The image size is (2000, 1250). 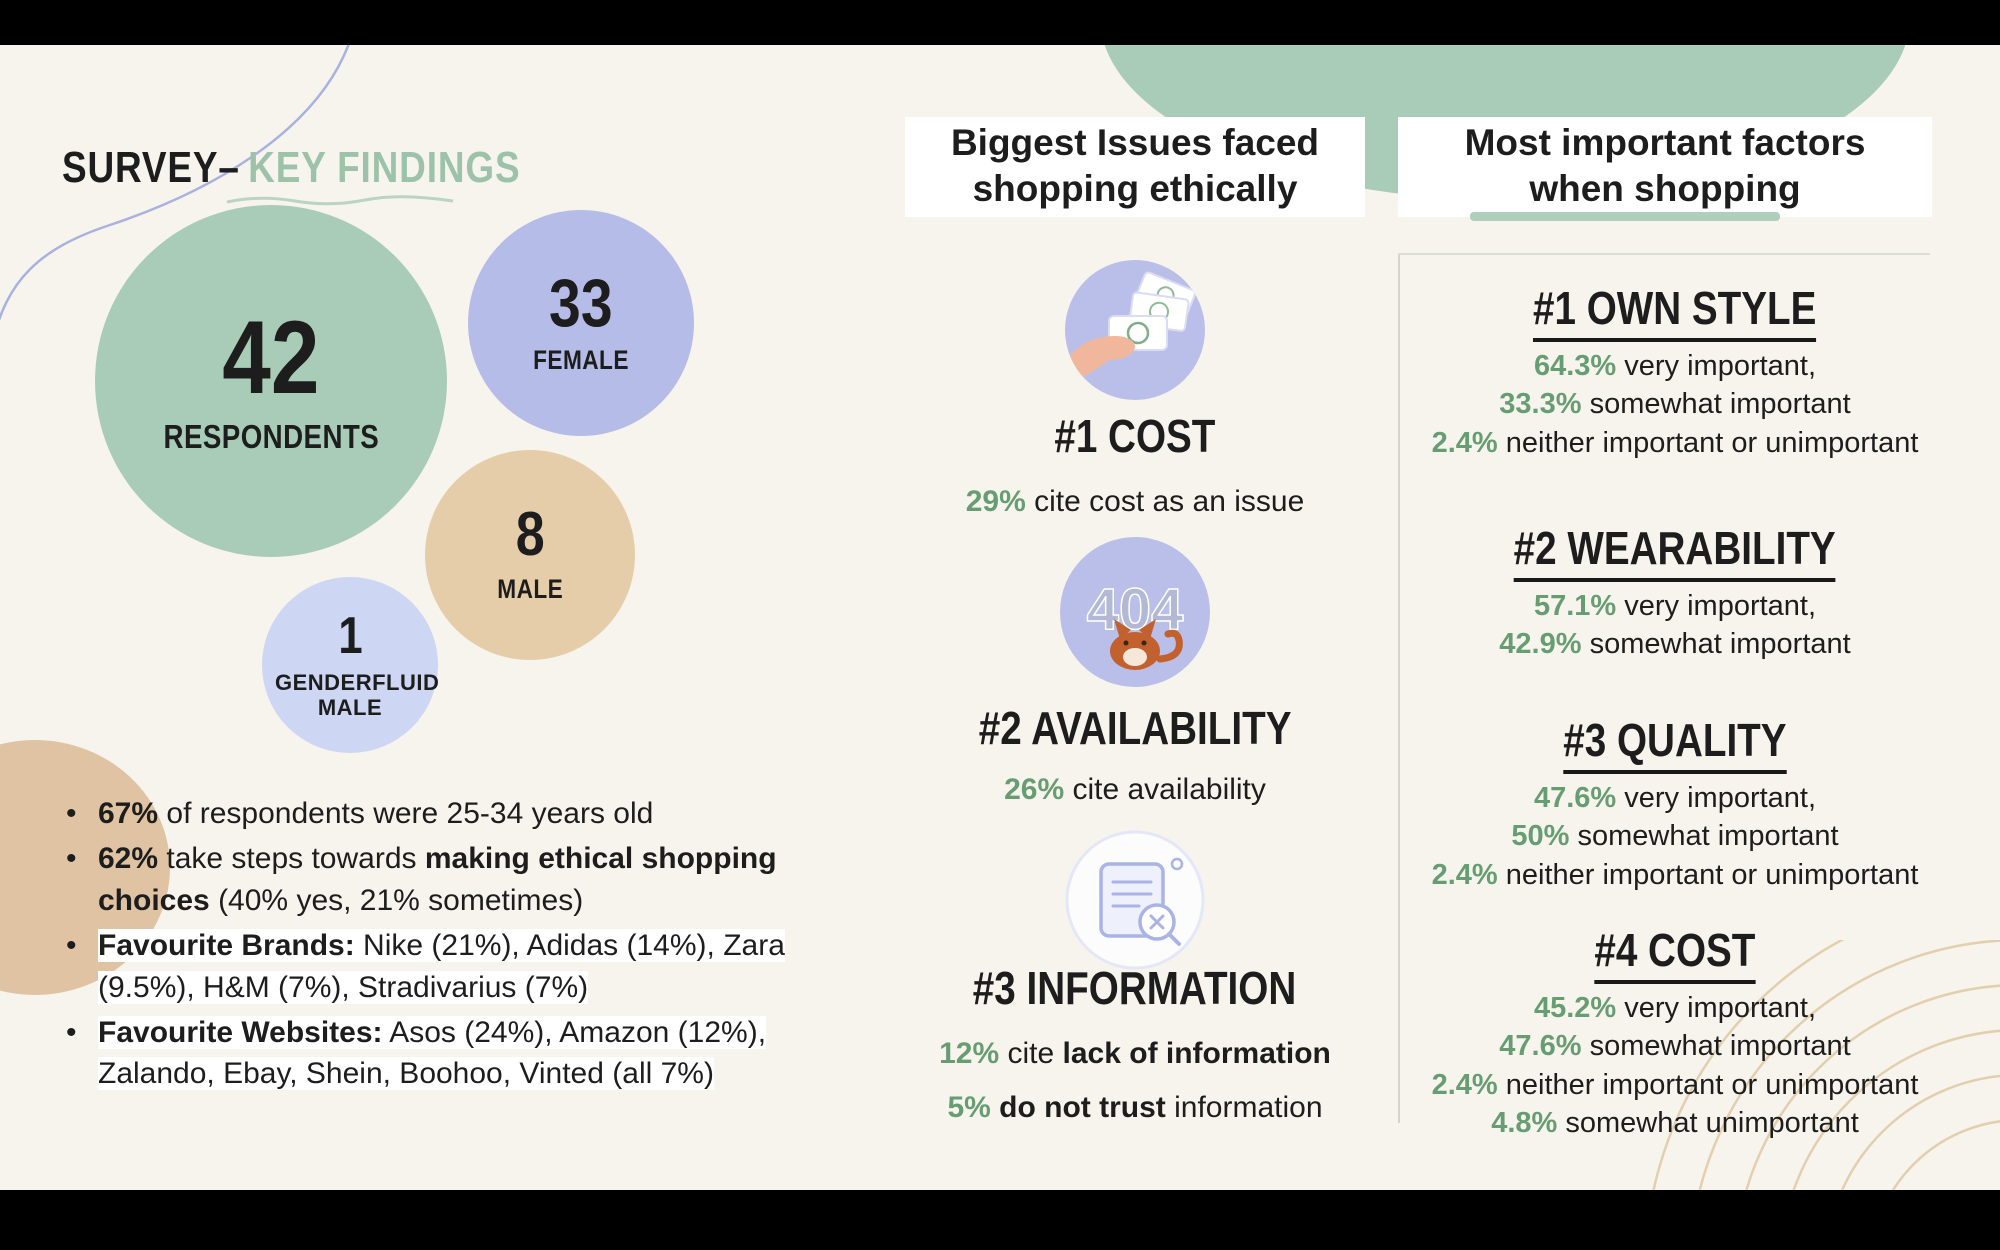 I want to click on stat-bold: Favourite Brands:, so click(x=226, y=946).